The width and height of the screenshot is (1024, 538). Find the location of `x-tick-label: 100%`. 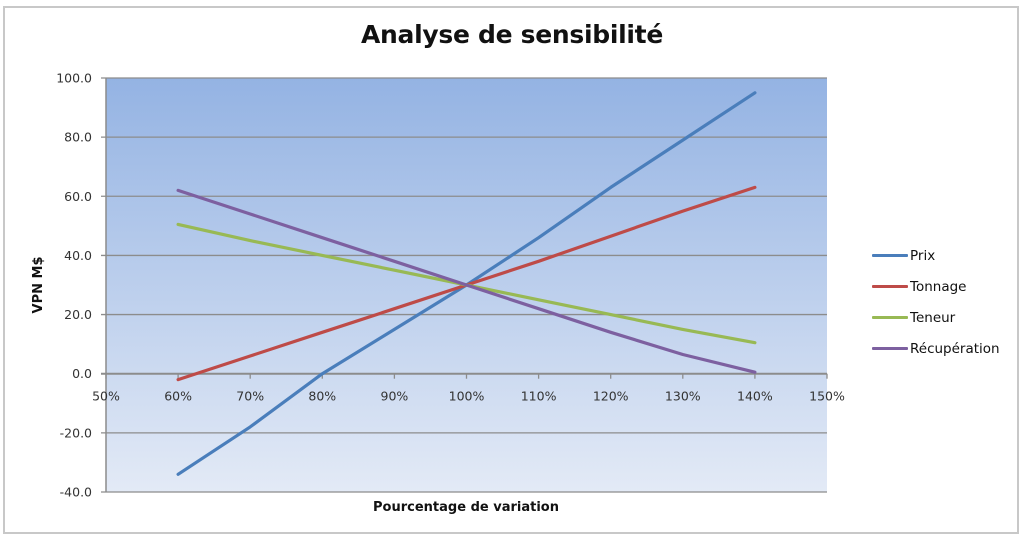

x-tick-label: 100% is located at coordinates (467, 396).